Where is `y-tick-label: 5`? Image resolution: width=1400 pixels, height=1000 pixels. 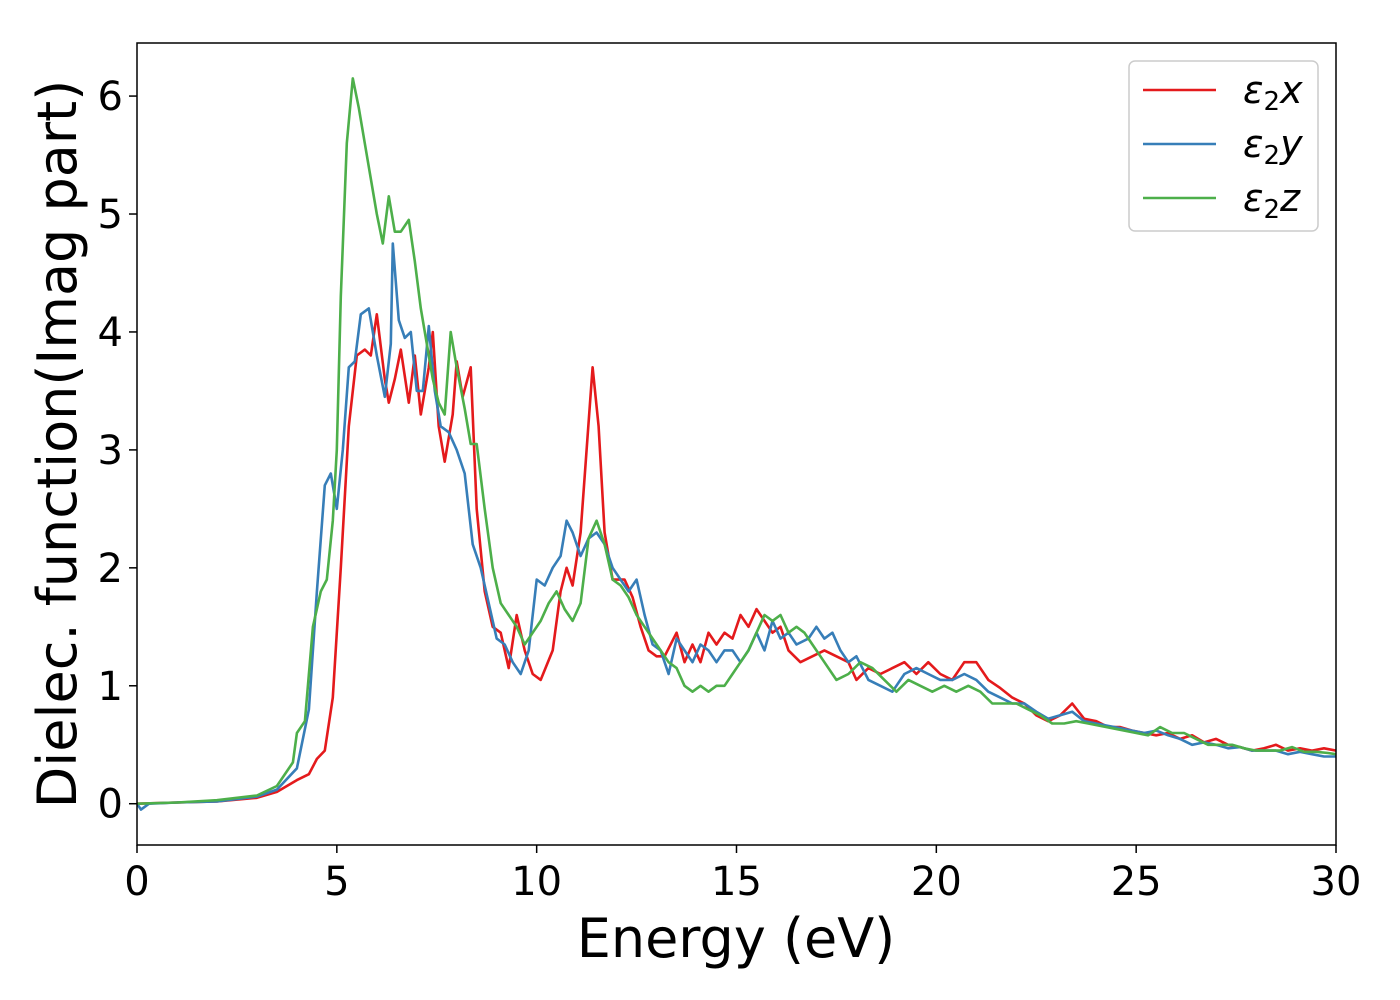
y-tick-label: 5 is located at coordinates (110, 215).